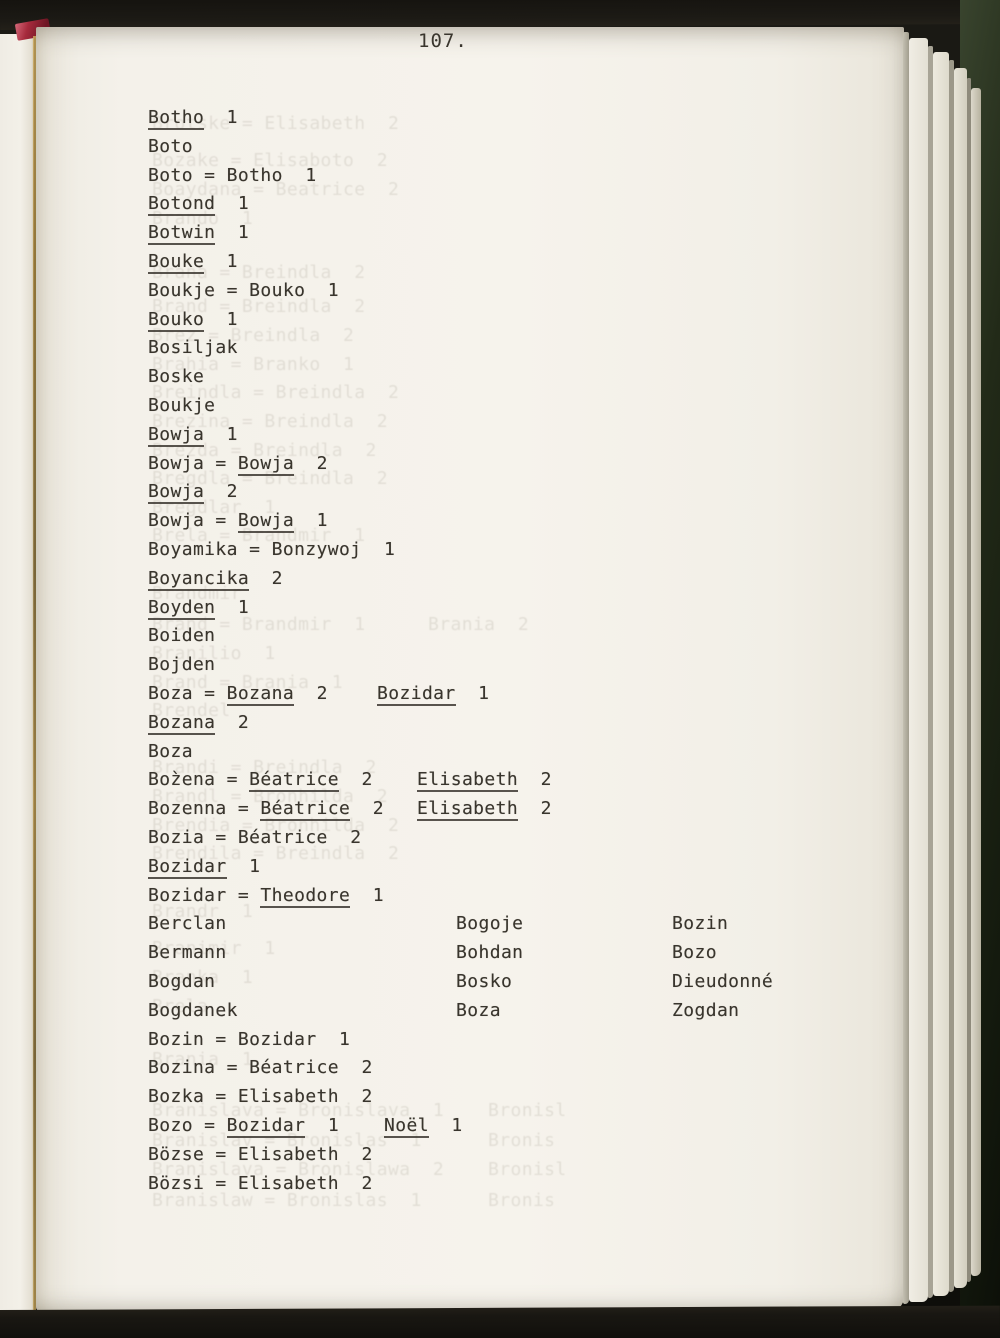 This screenshot has height=1338, width=1000. I want to click on entry-line: Bowja = Bowja 2, so click(518, 466).